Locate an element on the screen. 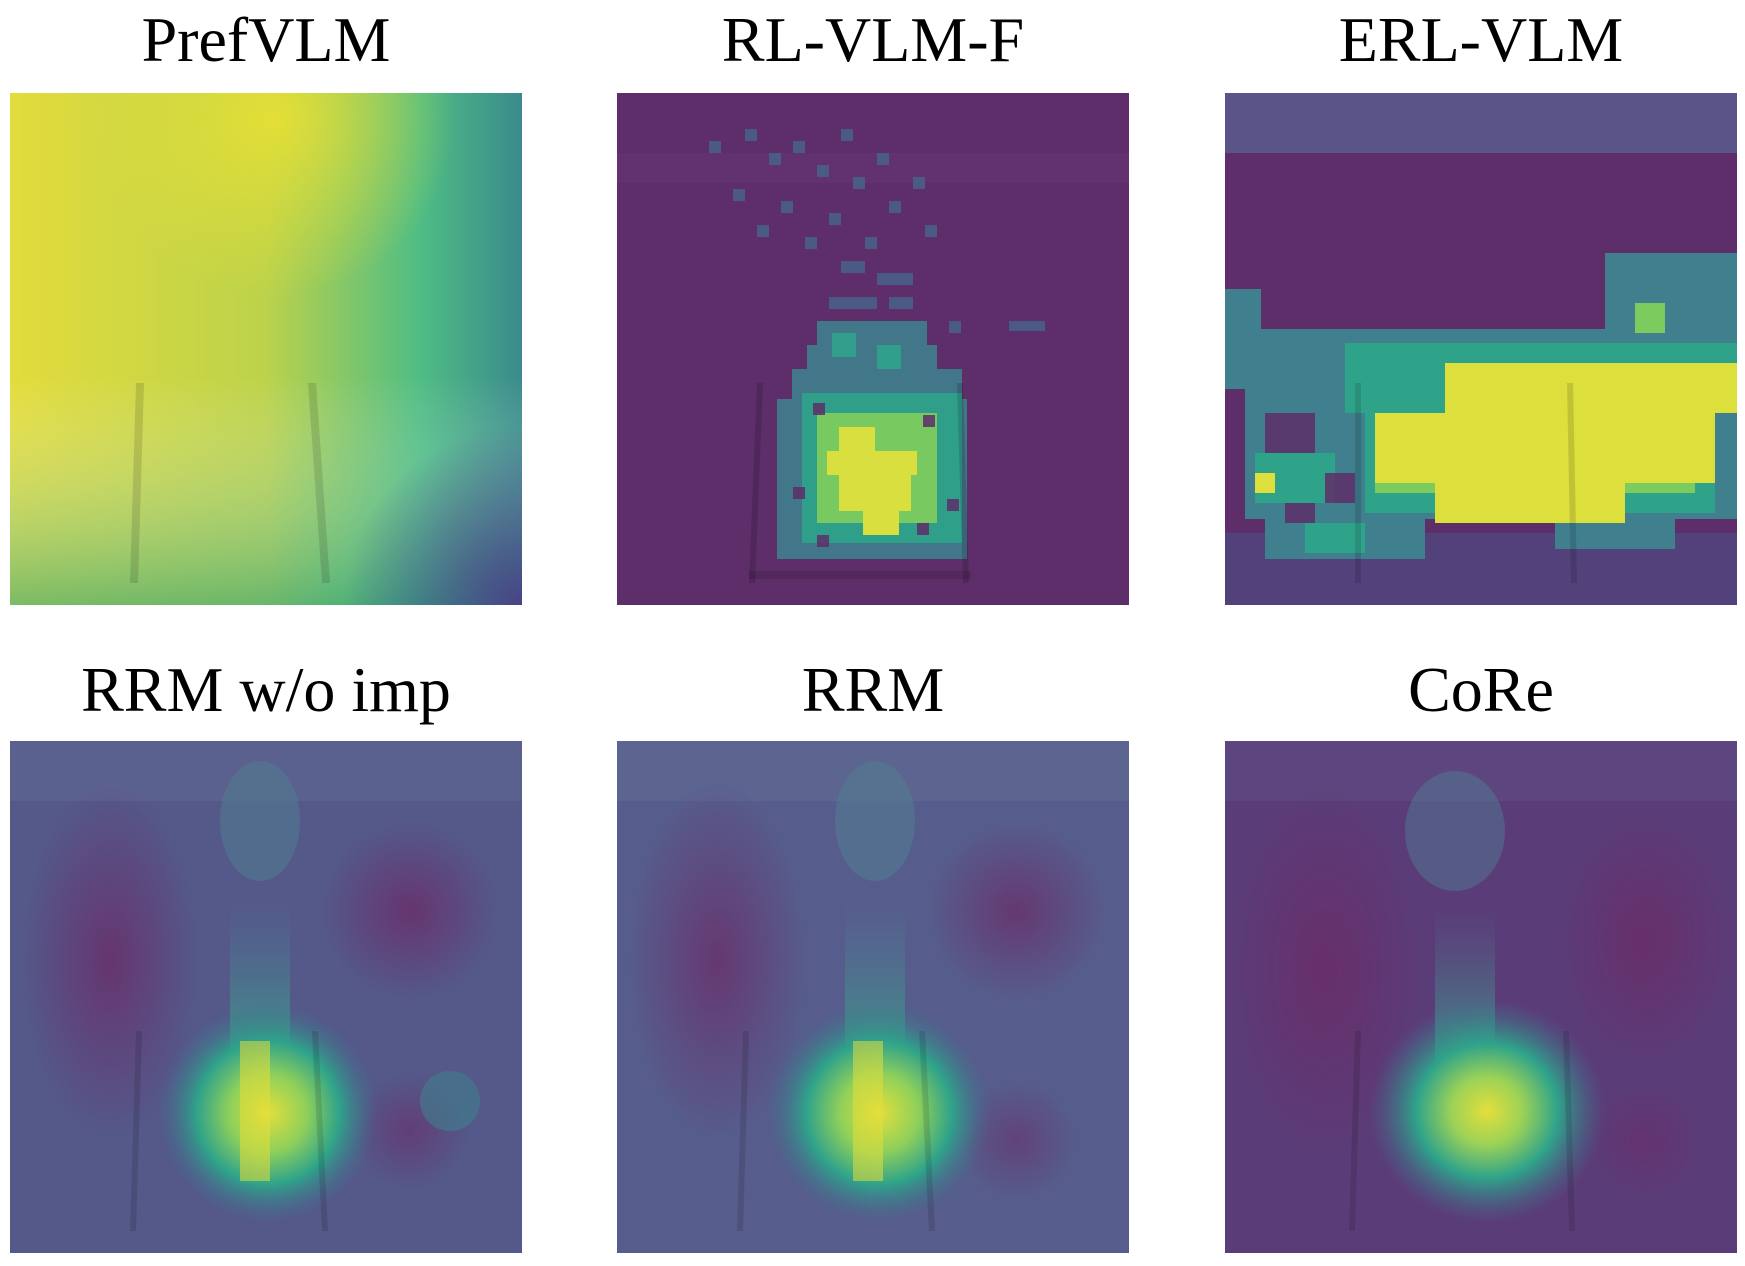  heatmap-rrm-wo-imp is located at coordinates (266, 997).